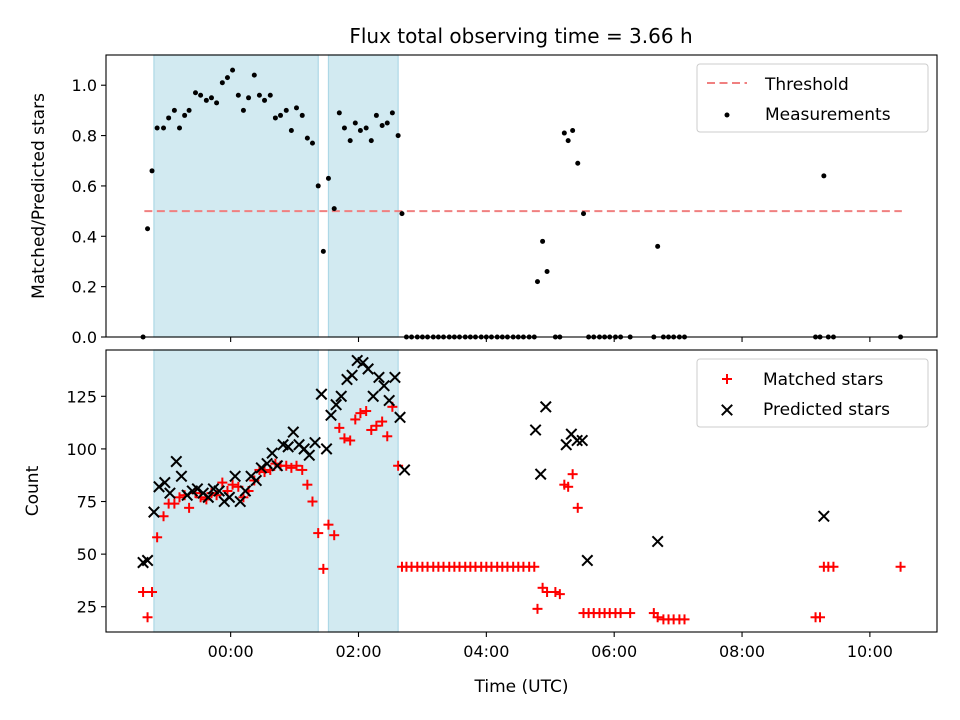  I want to click on legend-x-marker, so click(727, 410).